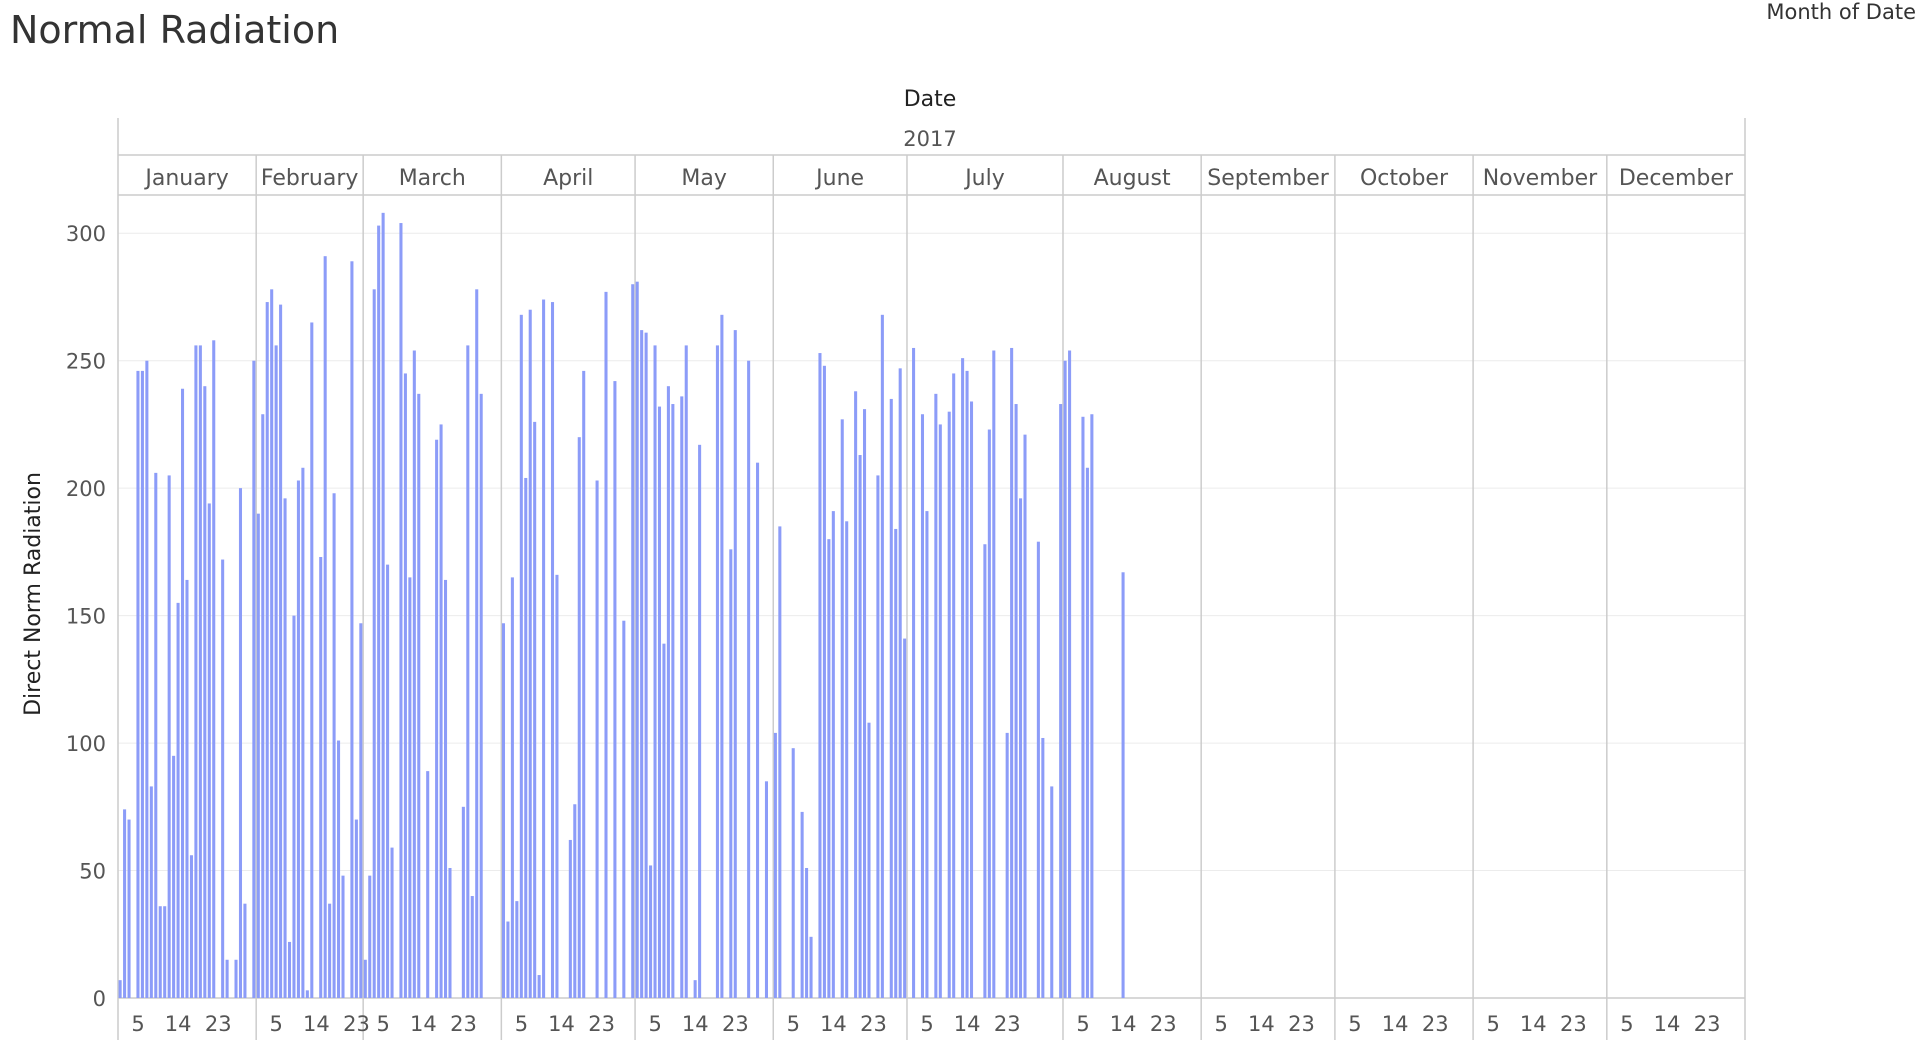 The image size is (1920, 1040). What do you see at coordinates (175, 30) in the screenshot?
I see `chart-title: Normal Radiation` at bounding box center [175, 30].